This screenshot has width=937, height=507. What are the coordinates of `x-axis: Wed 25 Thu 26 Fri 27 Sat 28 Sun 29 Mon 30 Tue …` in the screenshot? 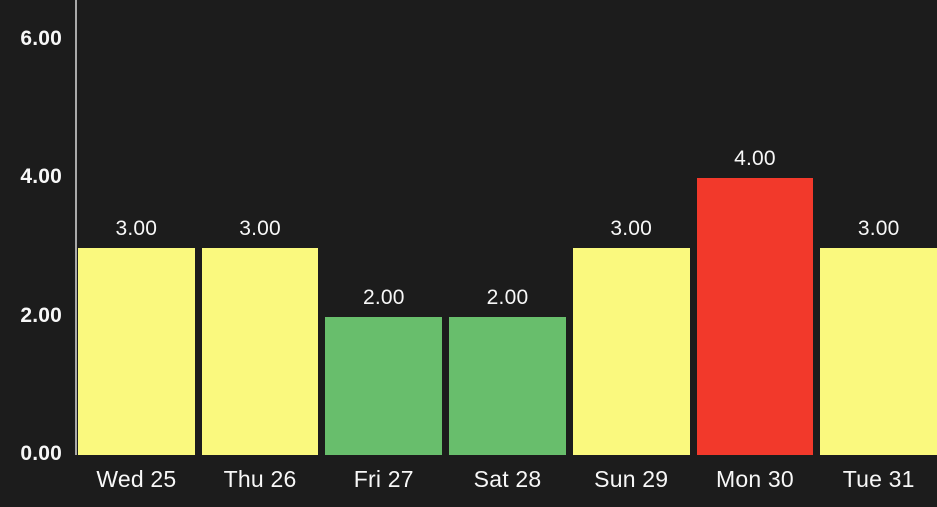 It's located at (507, 479).